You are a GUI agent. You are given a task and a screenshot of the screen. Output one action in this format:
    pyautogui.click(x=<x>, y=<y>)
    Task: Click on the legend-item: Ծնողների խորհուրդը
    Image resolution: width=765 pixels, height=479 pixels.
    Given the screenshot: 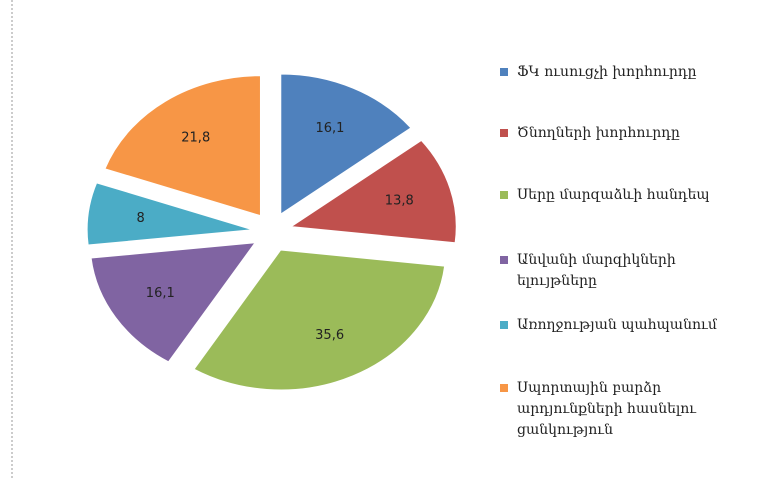 What is the action you would take?
    pyautogui.click(x=615, y=133)
    